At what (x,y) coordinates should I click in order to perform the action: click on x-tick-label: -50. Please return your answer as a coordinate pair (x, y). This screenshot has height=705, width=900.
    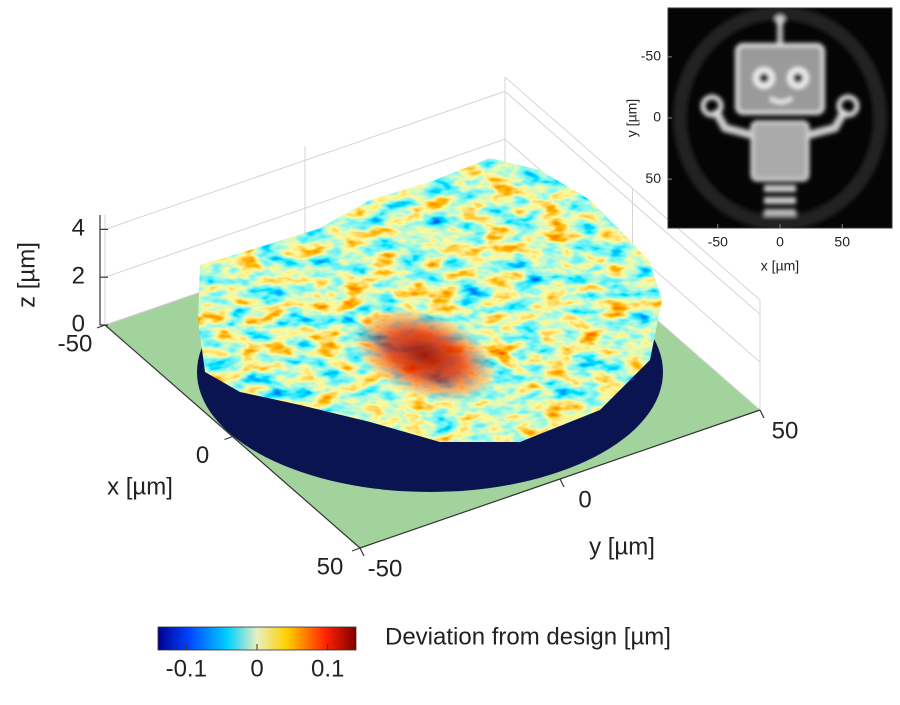
    Looking at the image, I should click on (75, 343).